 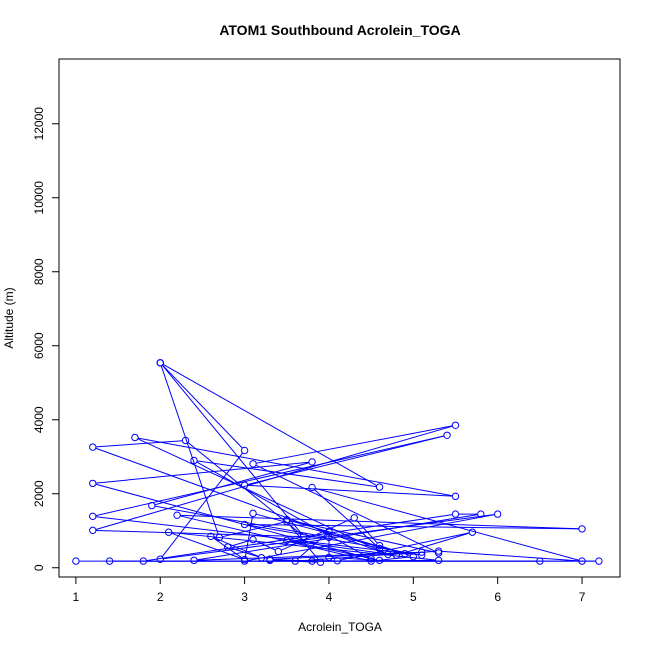 I want to click on x-tick-label: 1, so click(x=76, y=597).